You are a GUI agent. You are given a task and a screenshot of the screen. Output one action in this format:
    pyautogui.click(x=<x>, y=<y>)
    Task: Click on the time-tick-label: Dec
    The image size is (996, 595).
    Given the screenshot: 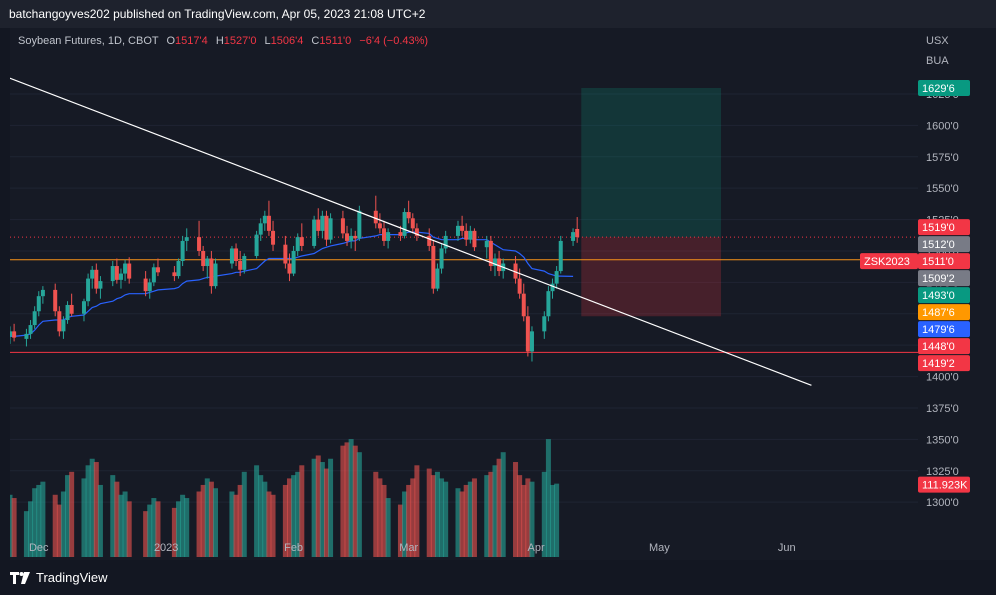 What is the action you would take?
    pyautogui.click(x=39, y=548)
    